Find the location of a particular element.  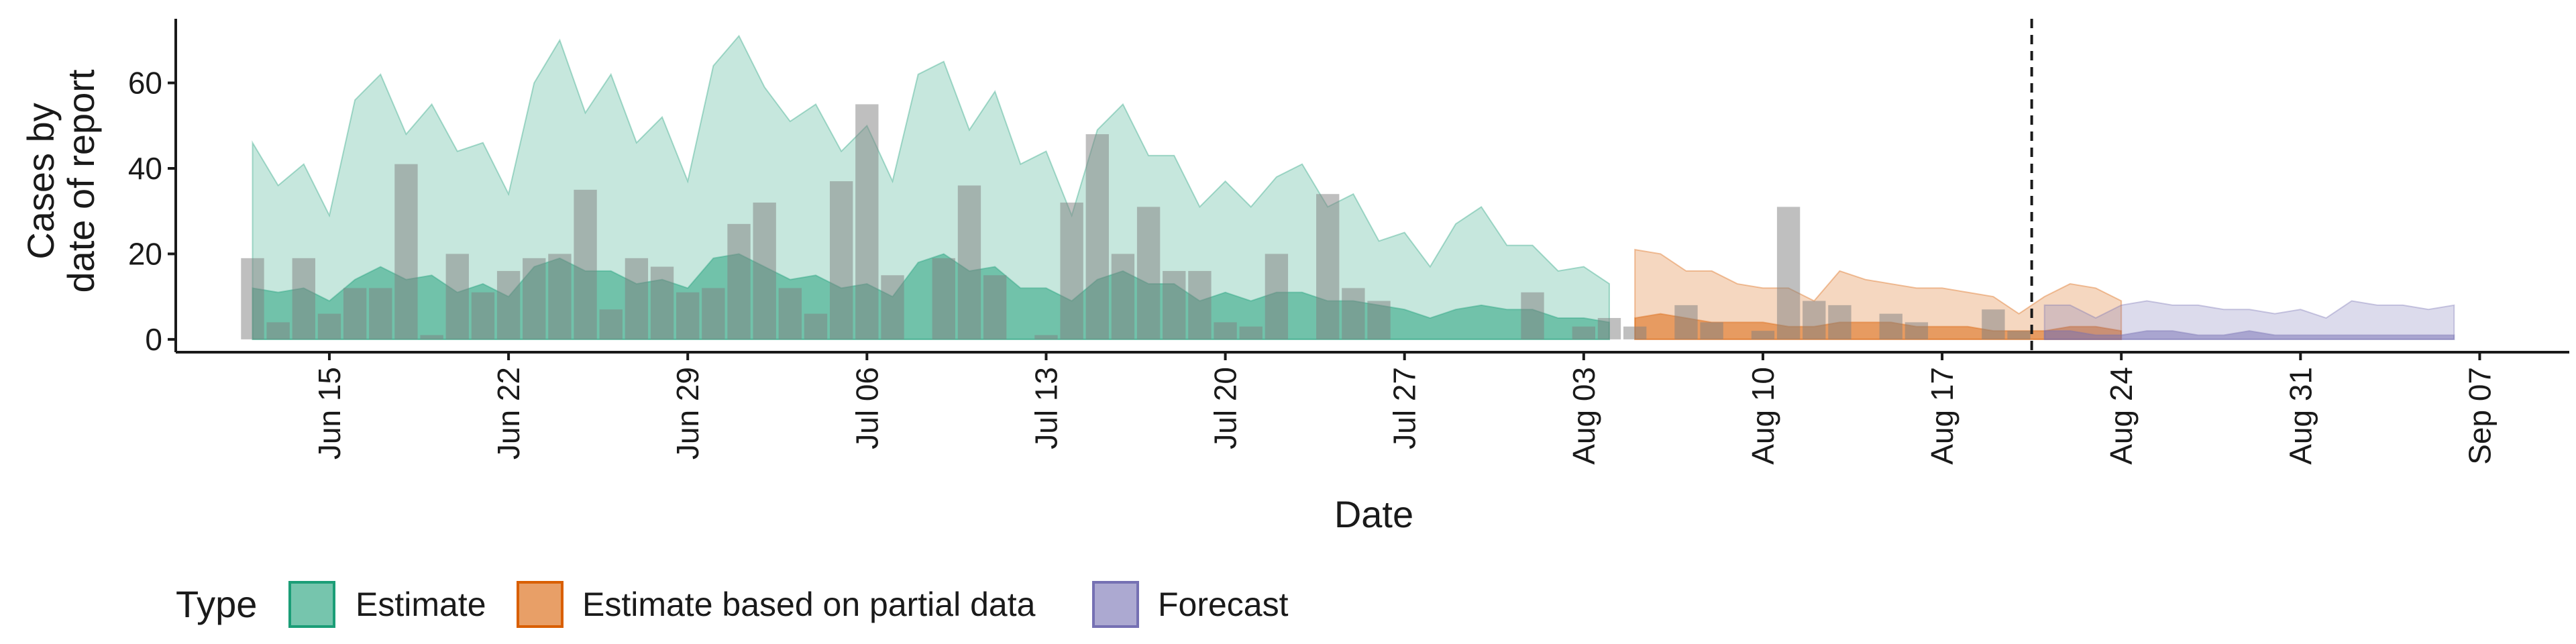

y-tick-label: 20 is located at coordinates (145, 253).